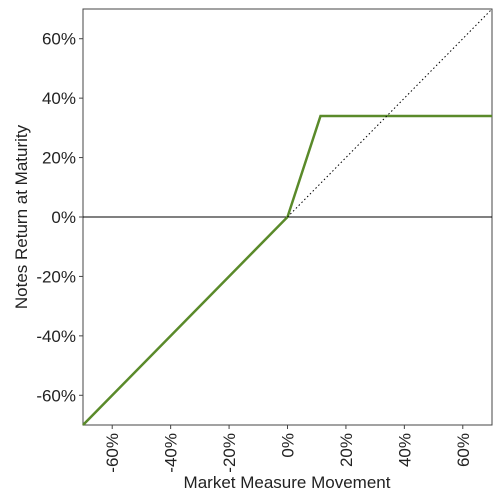 Image resolution: width=500 pixels, height=500 pixels. Describe the element at coordinates (56, 336) in the screenshot. I see `y-tick-label: -40%` at that location.